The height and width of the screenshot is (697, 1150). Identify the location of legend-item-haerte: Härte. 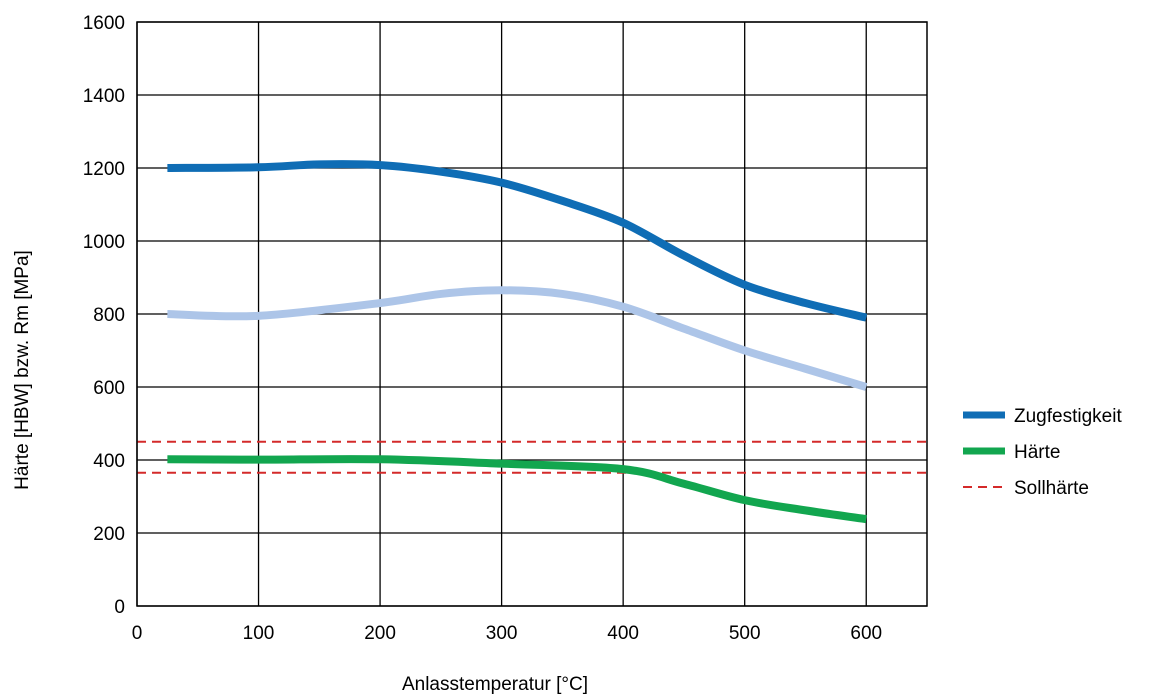
(1011, 452).